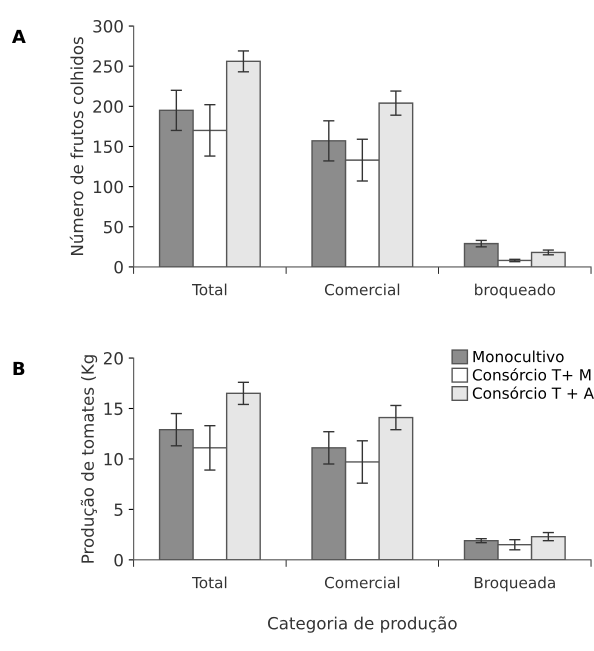 This screenshot has width=594, height=651. Describe the element at coordinates (533, 392) in the screenshot. I see `legend-label: Consórcio T + A` at that location.